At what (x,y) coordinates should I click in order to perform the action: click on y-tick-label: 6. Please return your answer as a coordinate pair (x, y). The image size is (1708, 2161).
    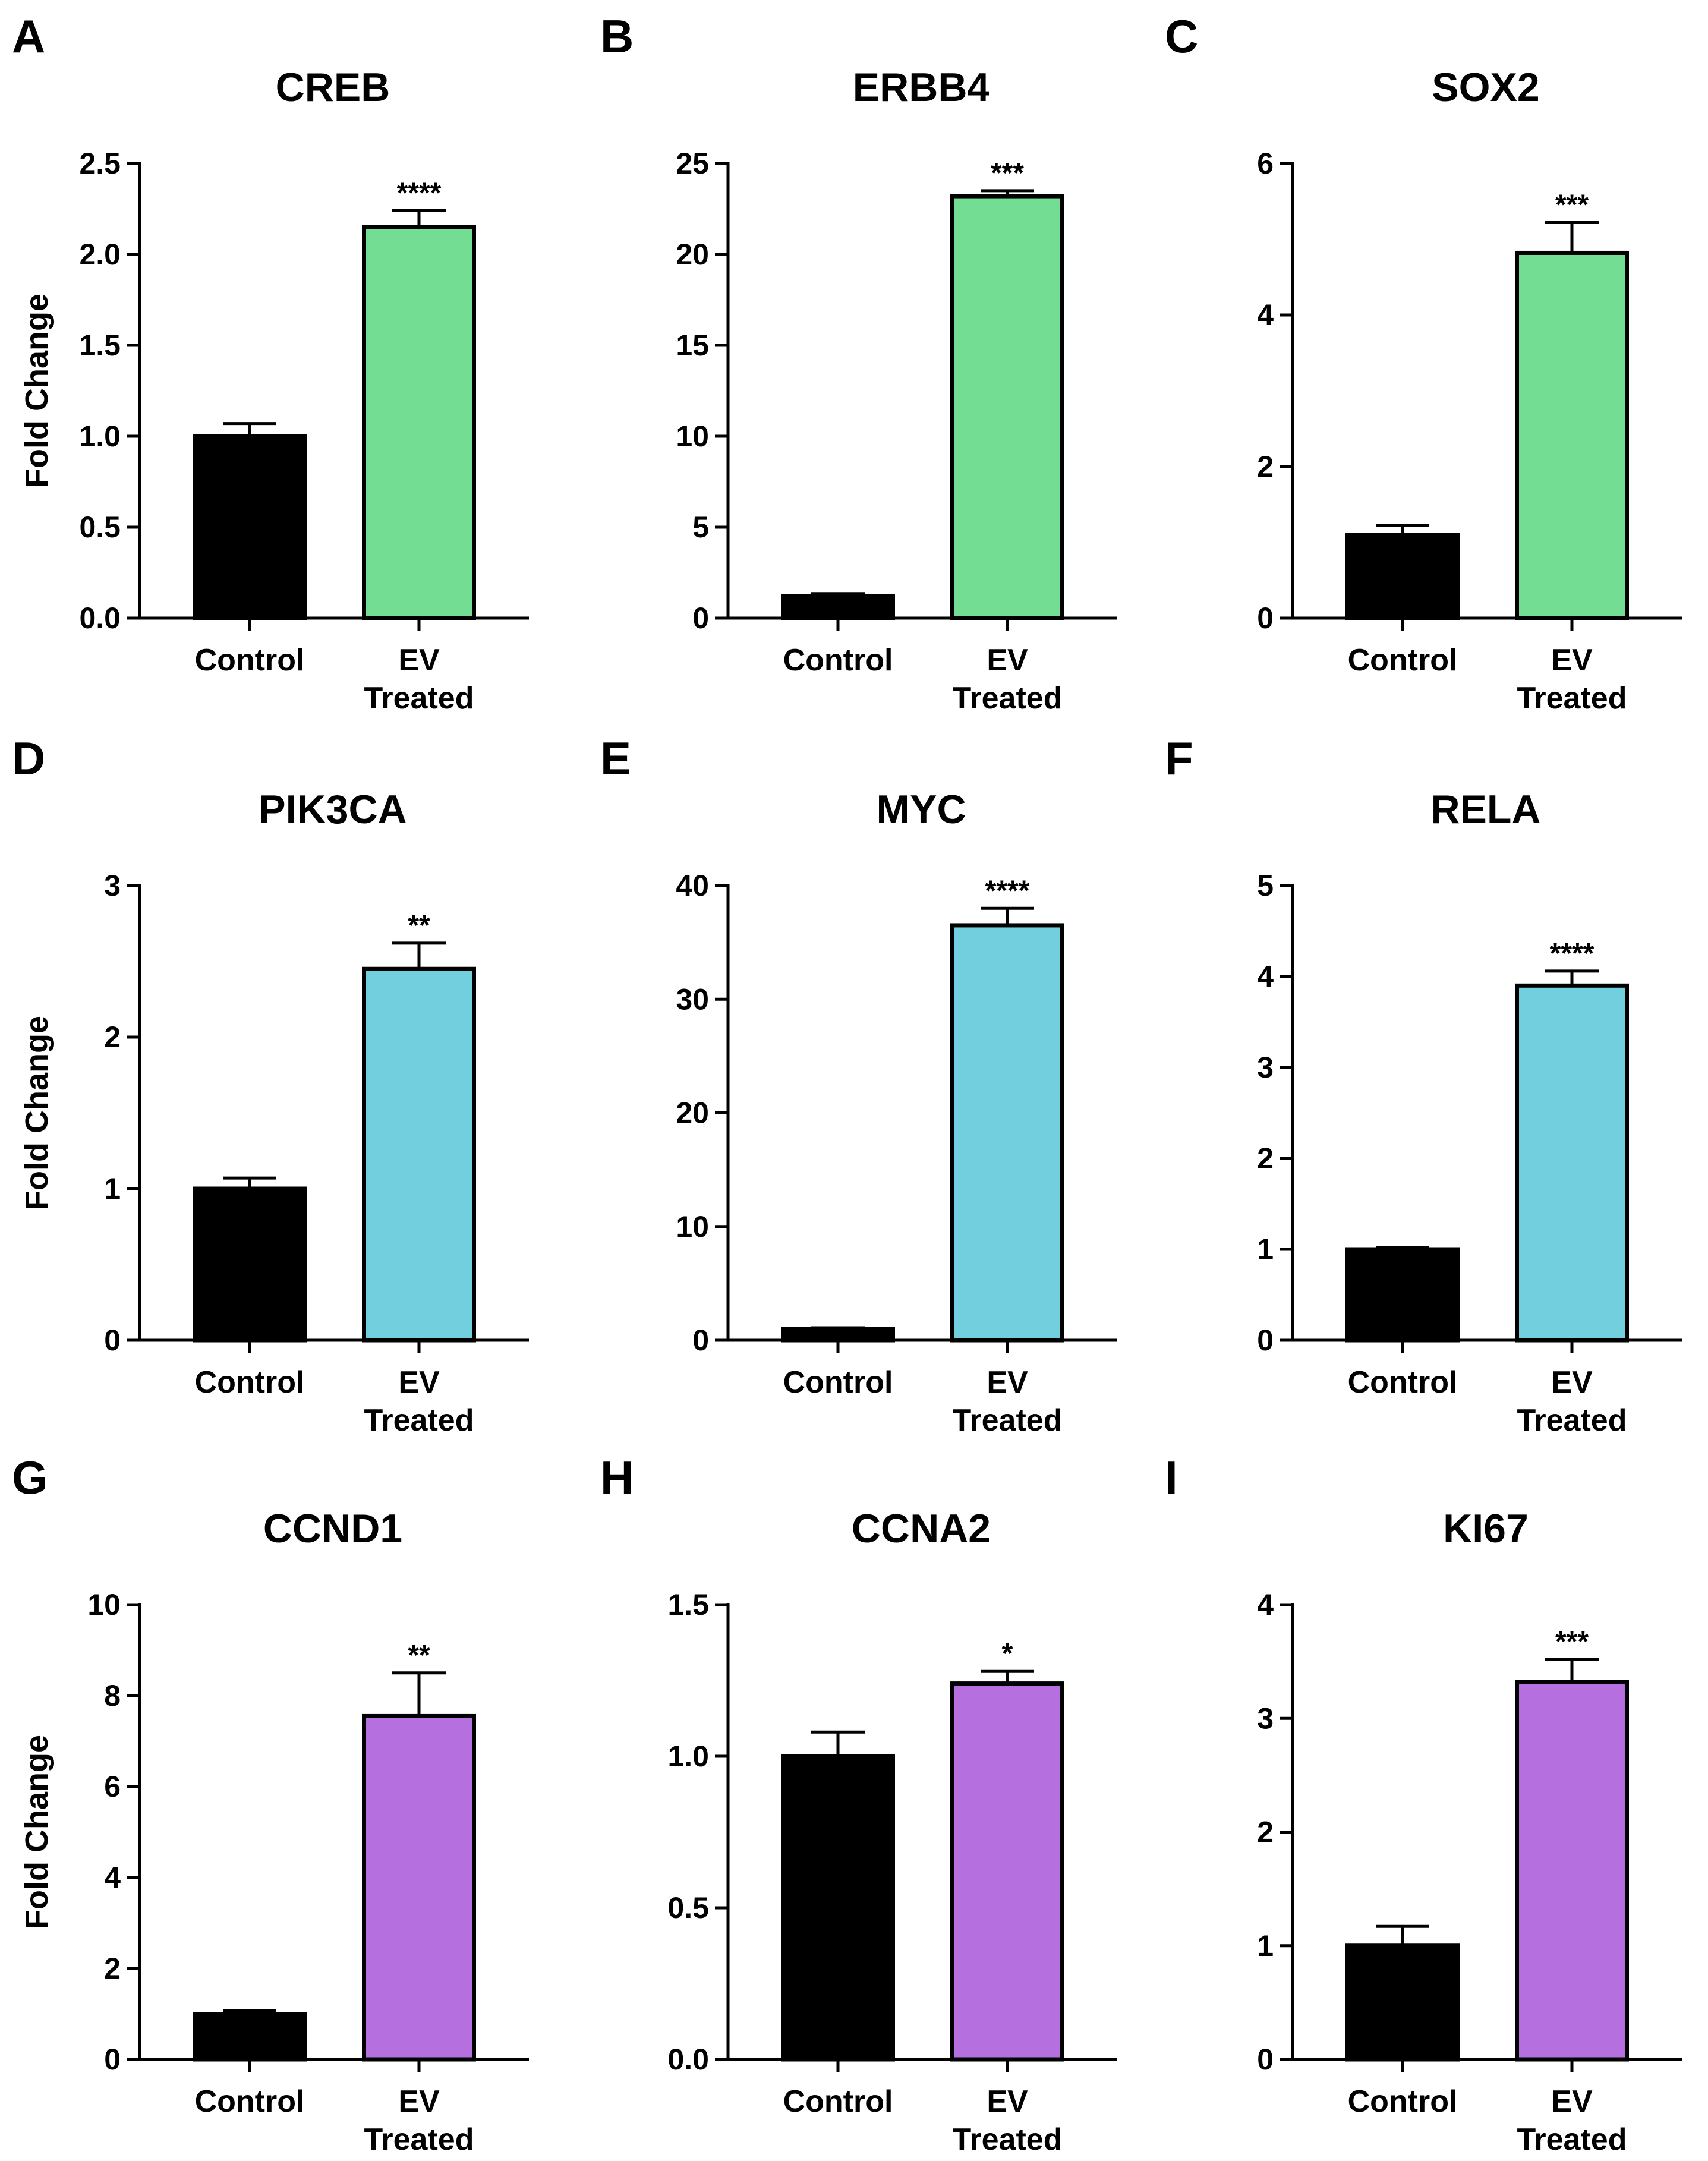
    Looking at the image, I should click on (112, 1787).